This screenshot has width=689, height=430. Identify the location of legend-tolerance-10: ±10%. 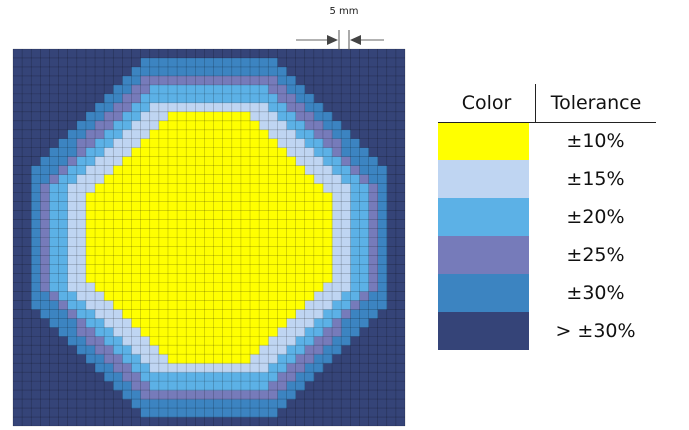
(595, 141).